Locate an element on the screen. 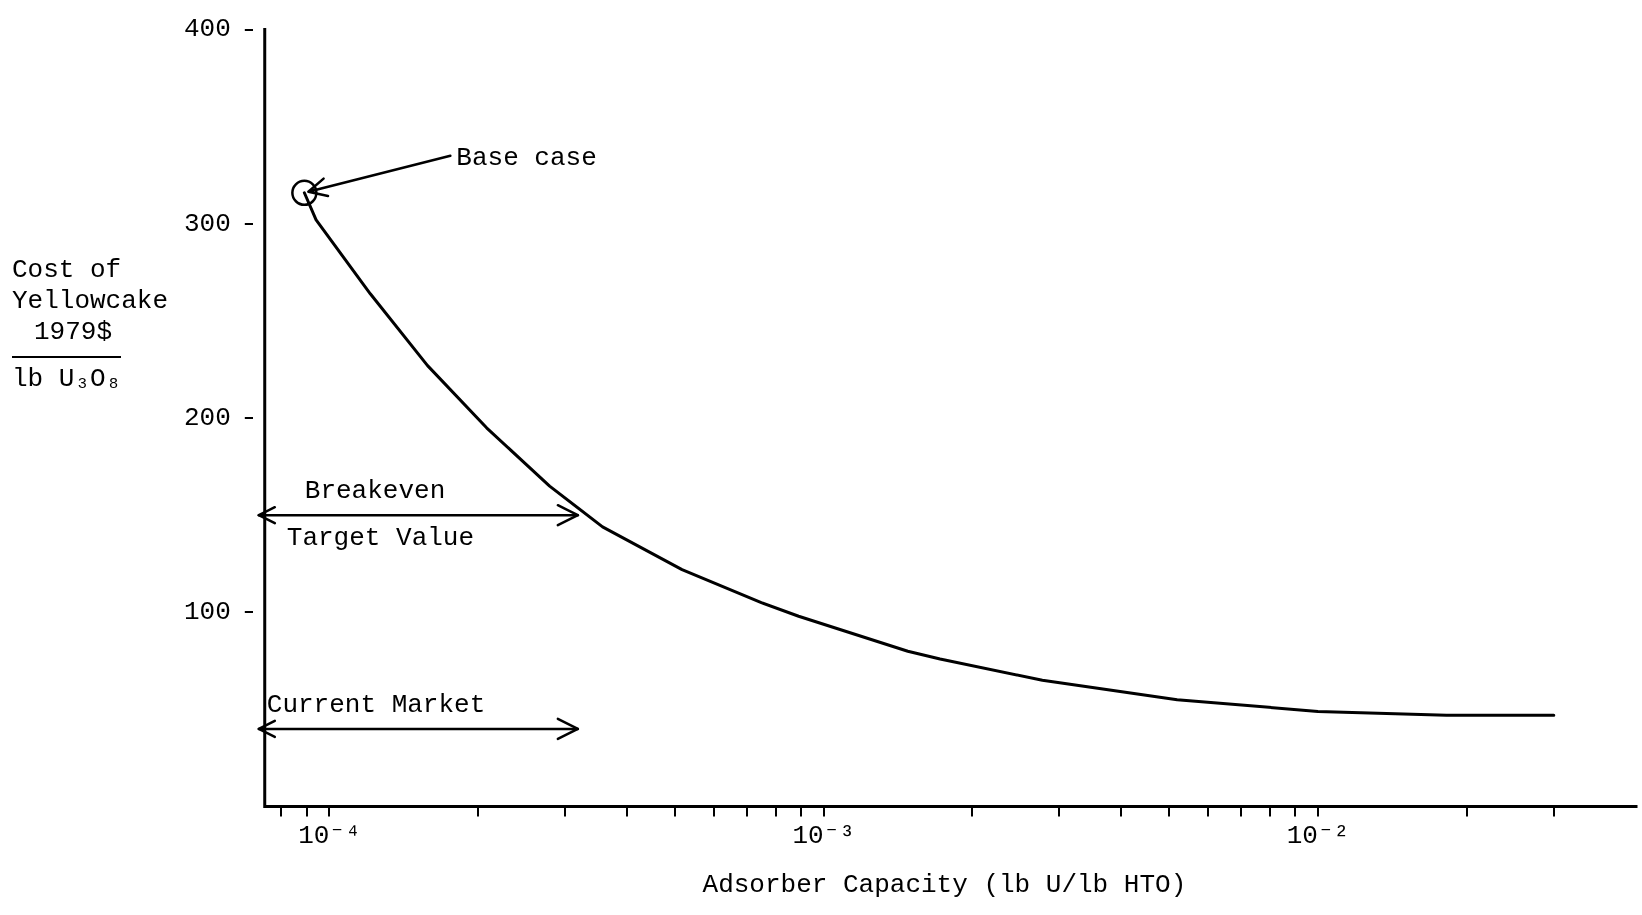 The height and width of the screenshot is (915, 1642). annotation: Base case is located at coordinates (526, 157).